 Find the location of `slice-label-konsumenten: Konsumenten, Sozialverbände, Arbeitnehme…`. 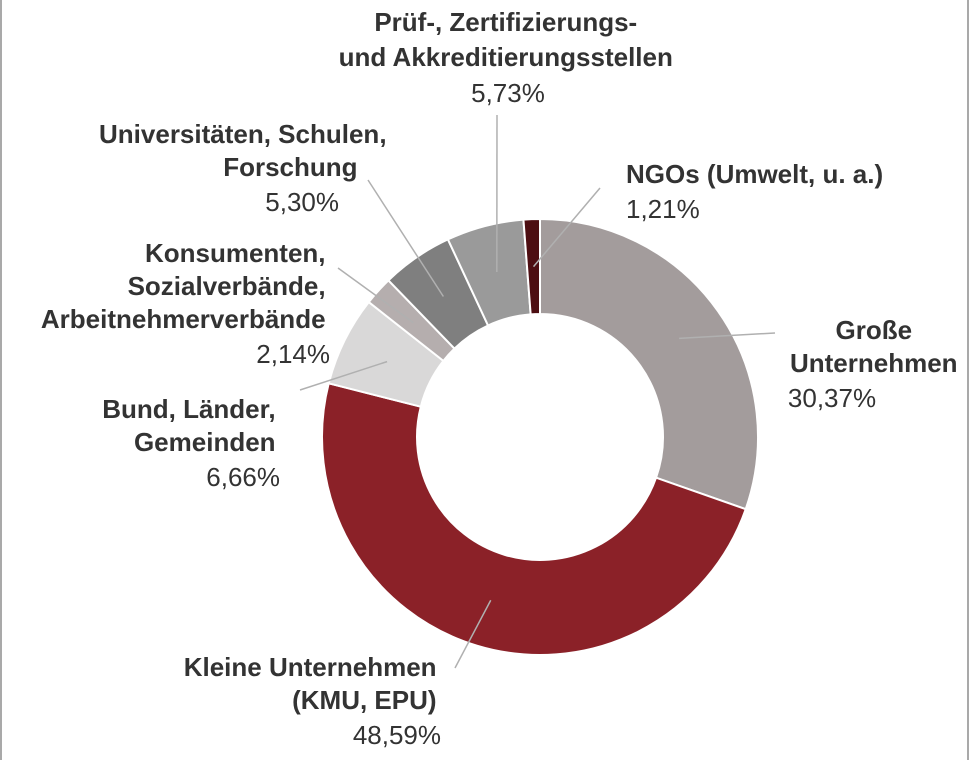

slice-label-konsumenten: Konsumenten, Sozialverbände, Arbeitnehme… is located at coordinates (185, 303).